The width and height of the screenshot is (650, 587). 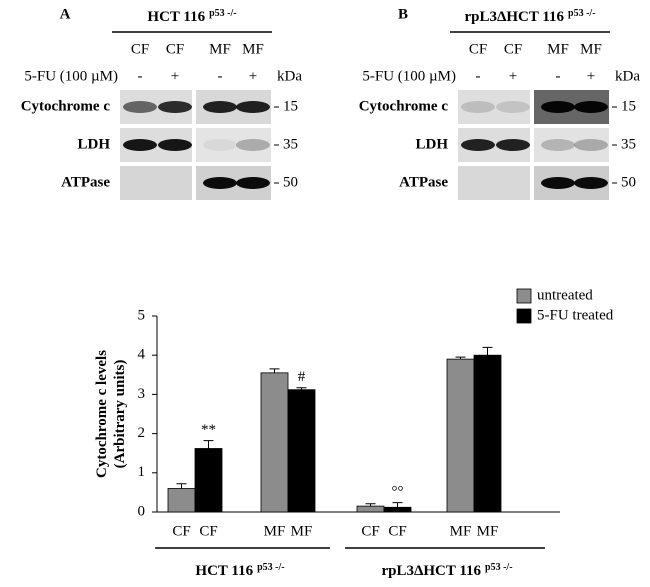 I want to click on y-axis-label: Cytochrome c levels (Arbitrary units), so click(x=111, y=414).